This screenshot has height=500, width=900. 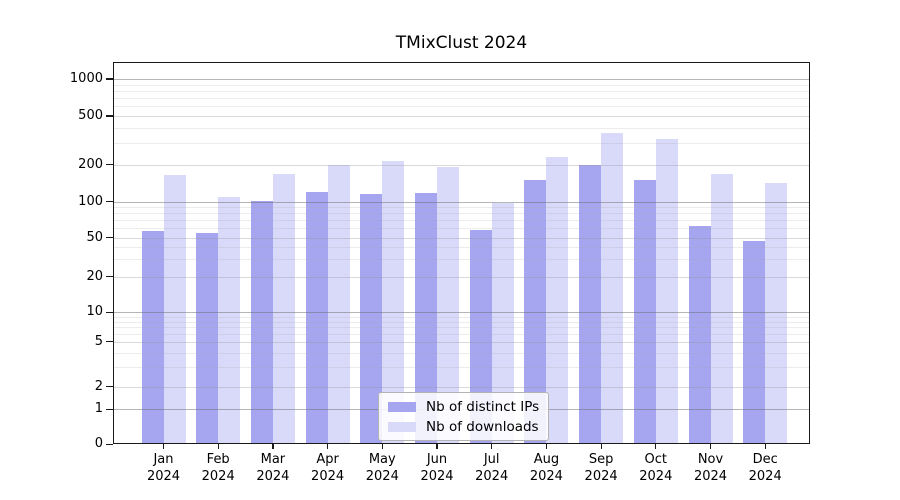 What do you see at coordinates (283, 309) in the screenshot?
I see `bar-downloads-mar` at bounding box center [283, 309].